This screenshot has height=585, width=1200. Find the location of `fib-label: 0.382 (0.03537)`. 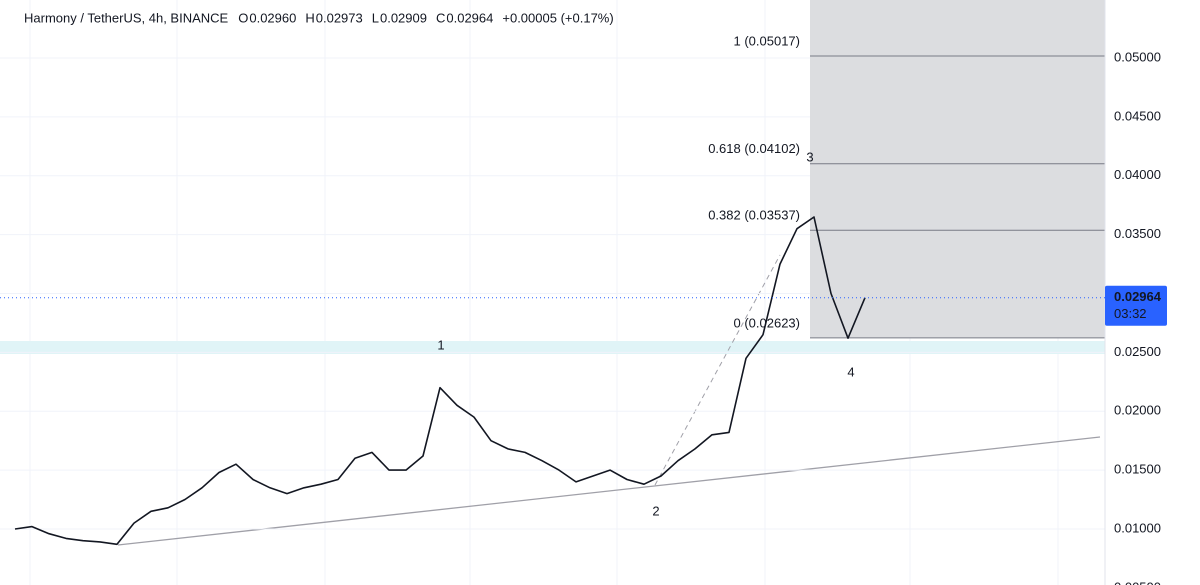

fib-label: 0.382 (0.03537) is located at coordinates (754, 215).